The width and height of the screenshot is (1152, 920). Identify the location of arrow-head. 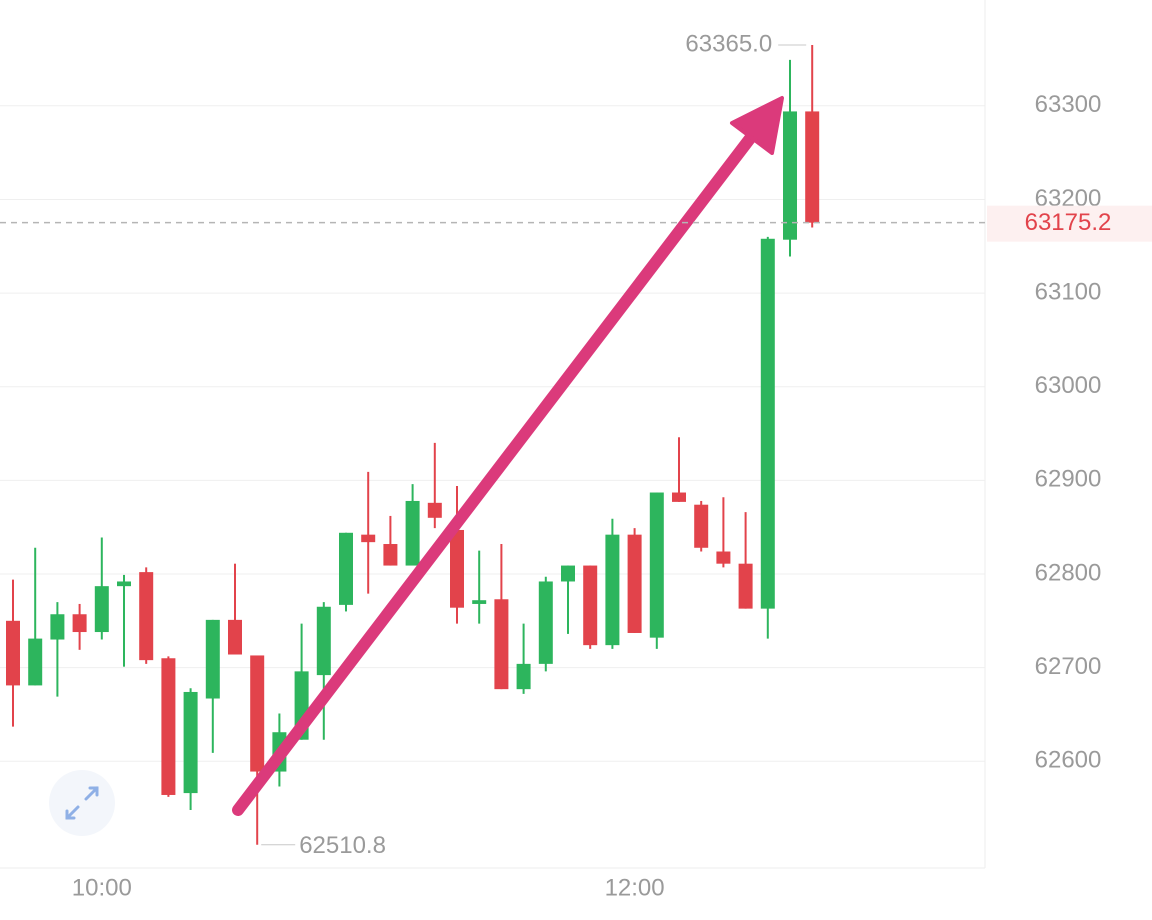
(757, 125).